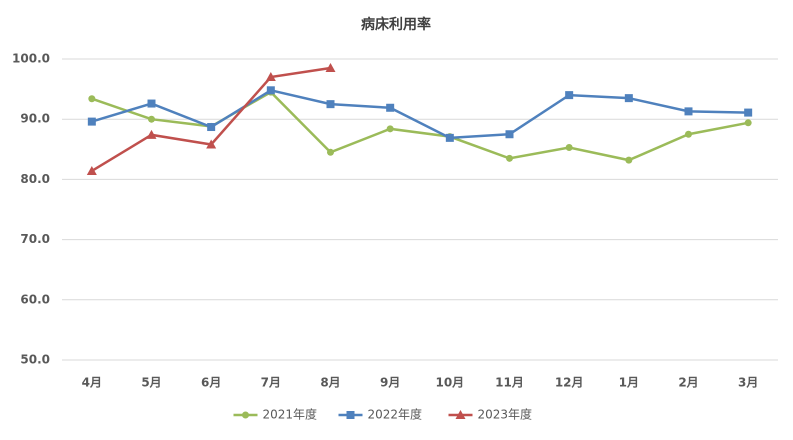  What do you see at coordinates (395, 414) in the screenshot?
I see `legend-label: 2022年度` at bounding box center [395, 414].